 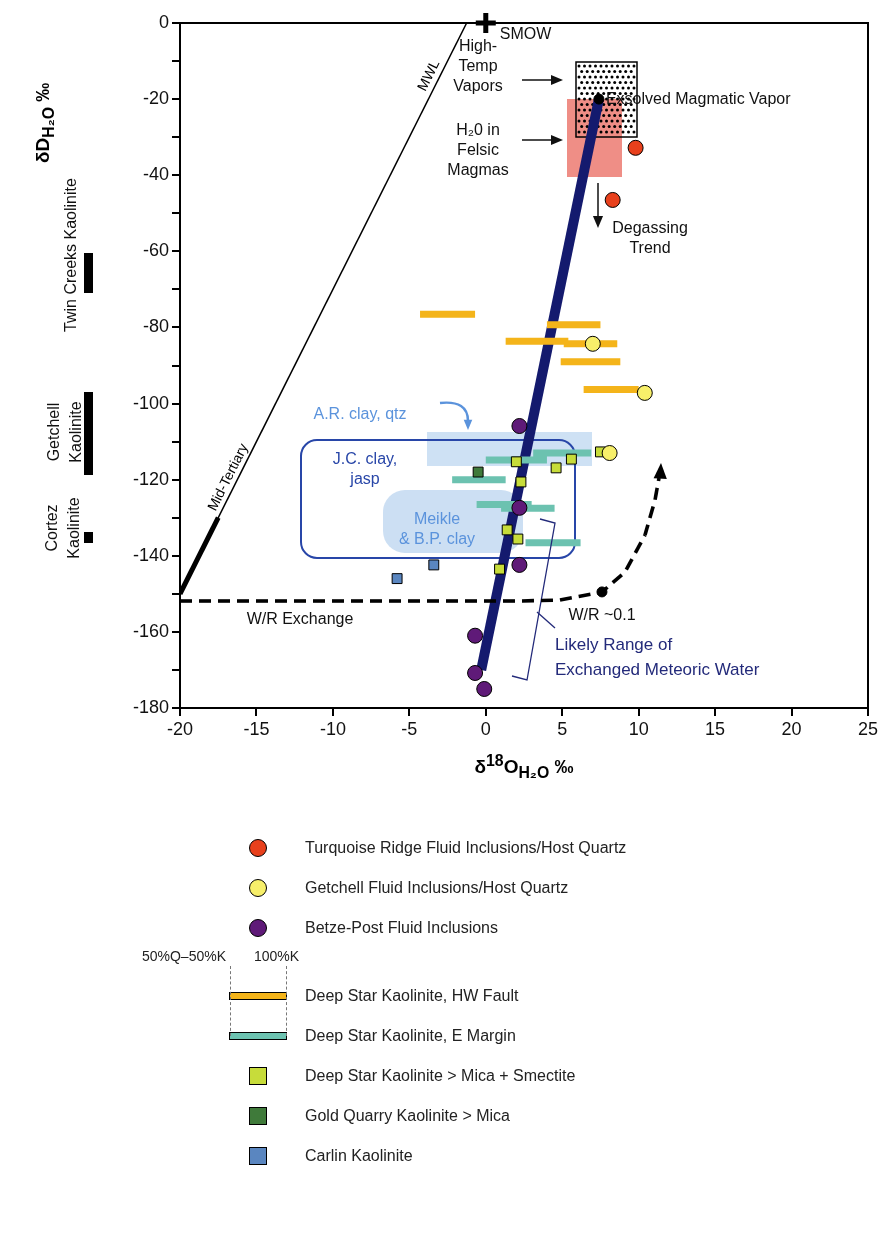 What do you see at coordinates (155, 98) in the screenshot?
I see `y-tick-label: -20` at bounding box center [155, 98].